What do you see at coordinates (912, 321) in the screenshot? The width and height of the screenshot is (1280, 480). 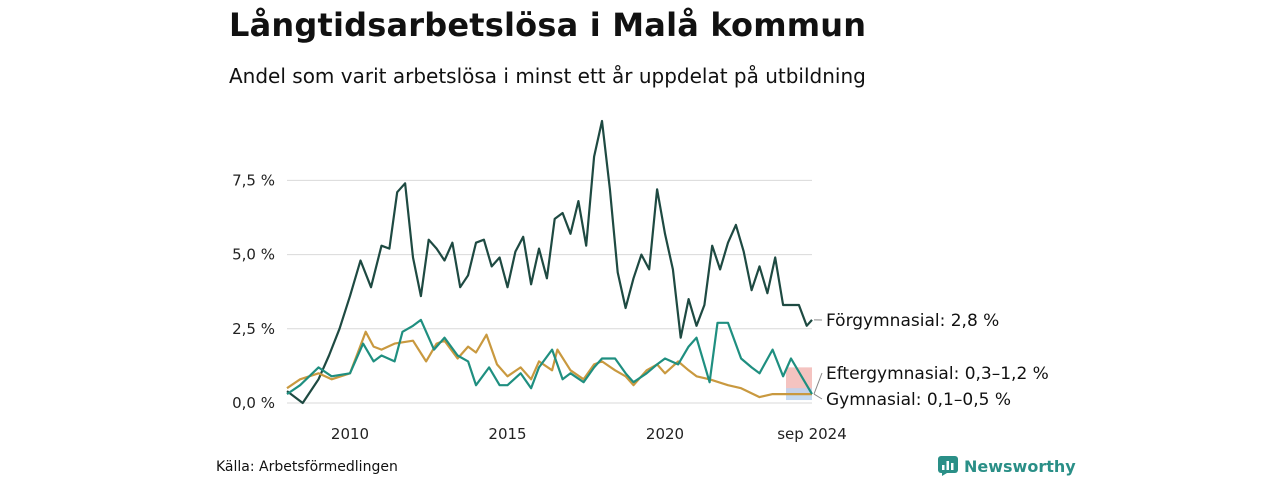 I see `end-label-förgymnasial: Förgymnasial: 2,8 %` at bounding box center [912, 321].